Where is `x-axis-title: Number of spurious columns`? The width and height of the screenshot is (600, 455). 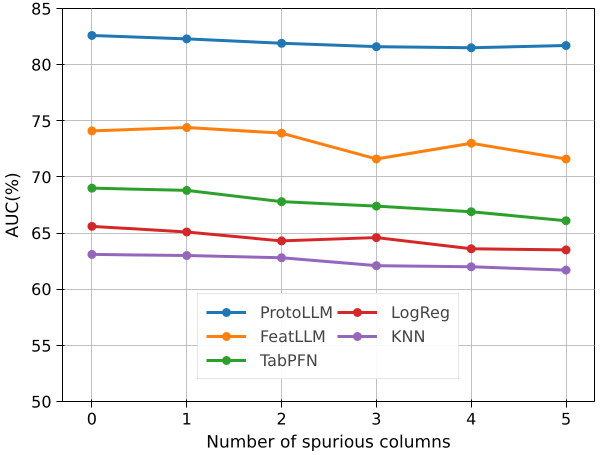 x-axis-title: Number of spurious columns is located at coordinates (328, 442).